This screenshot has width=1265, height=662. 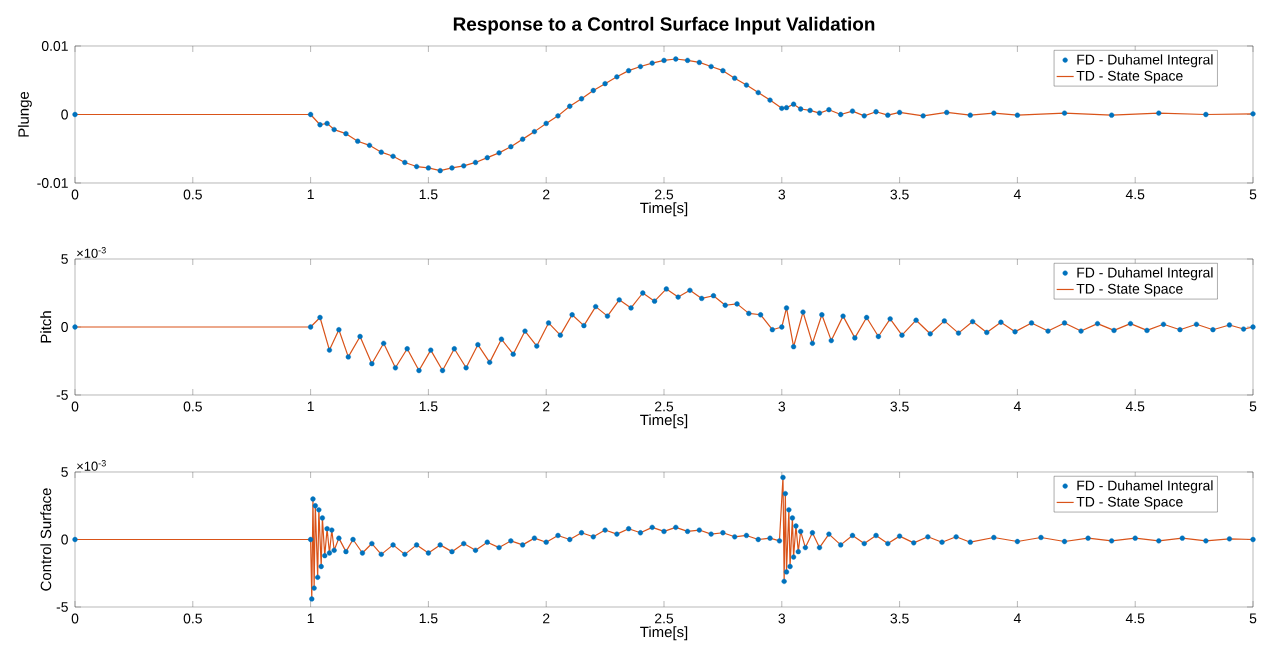 What do you see at coordinates (46, 327) in the screenshot?
I see `y-axis-title: Pitch` at bounding box center [46, 327].